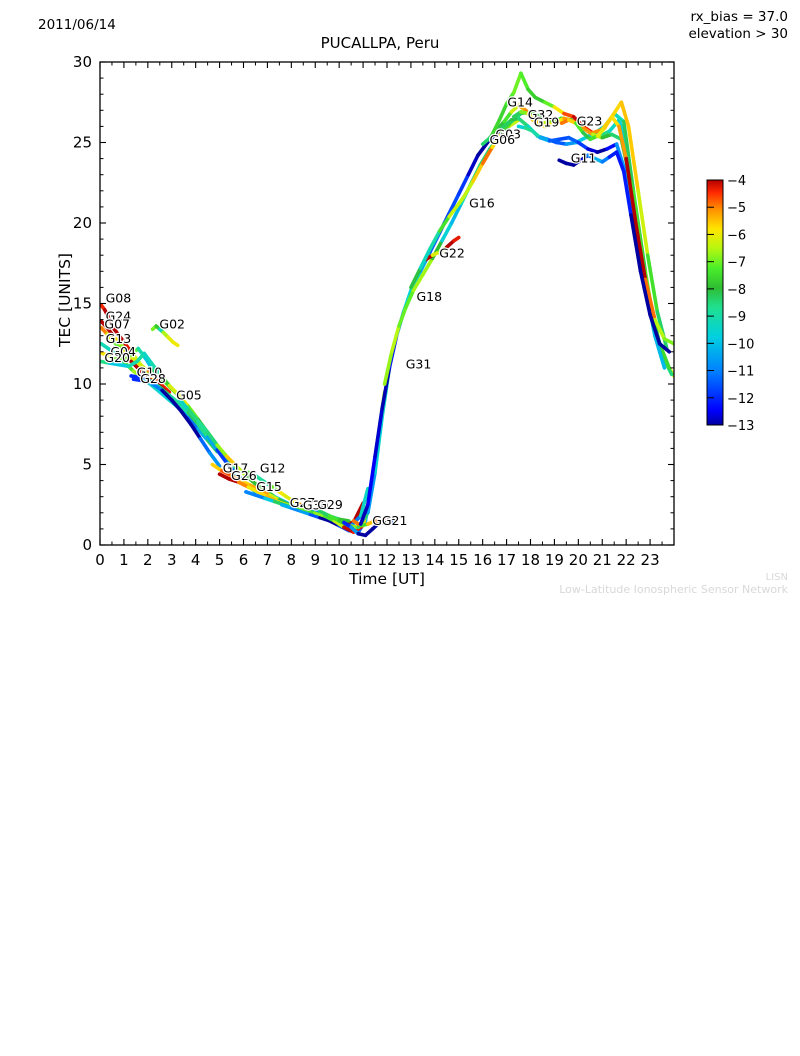 The height and width of the screenshot is (1056, 800). Describe the element at coordinates (119, 315) in the screenshot. I see `series-annotation: G24` at that location.